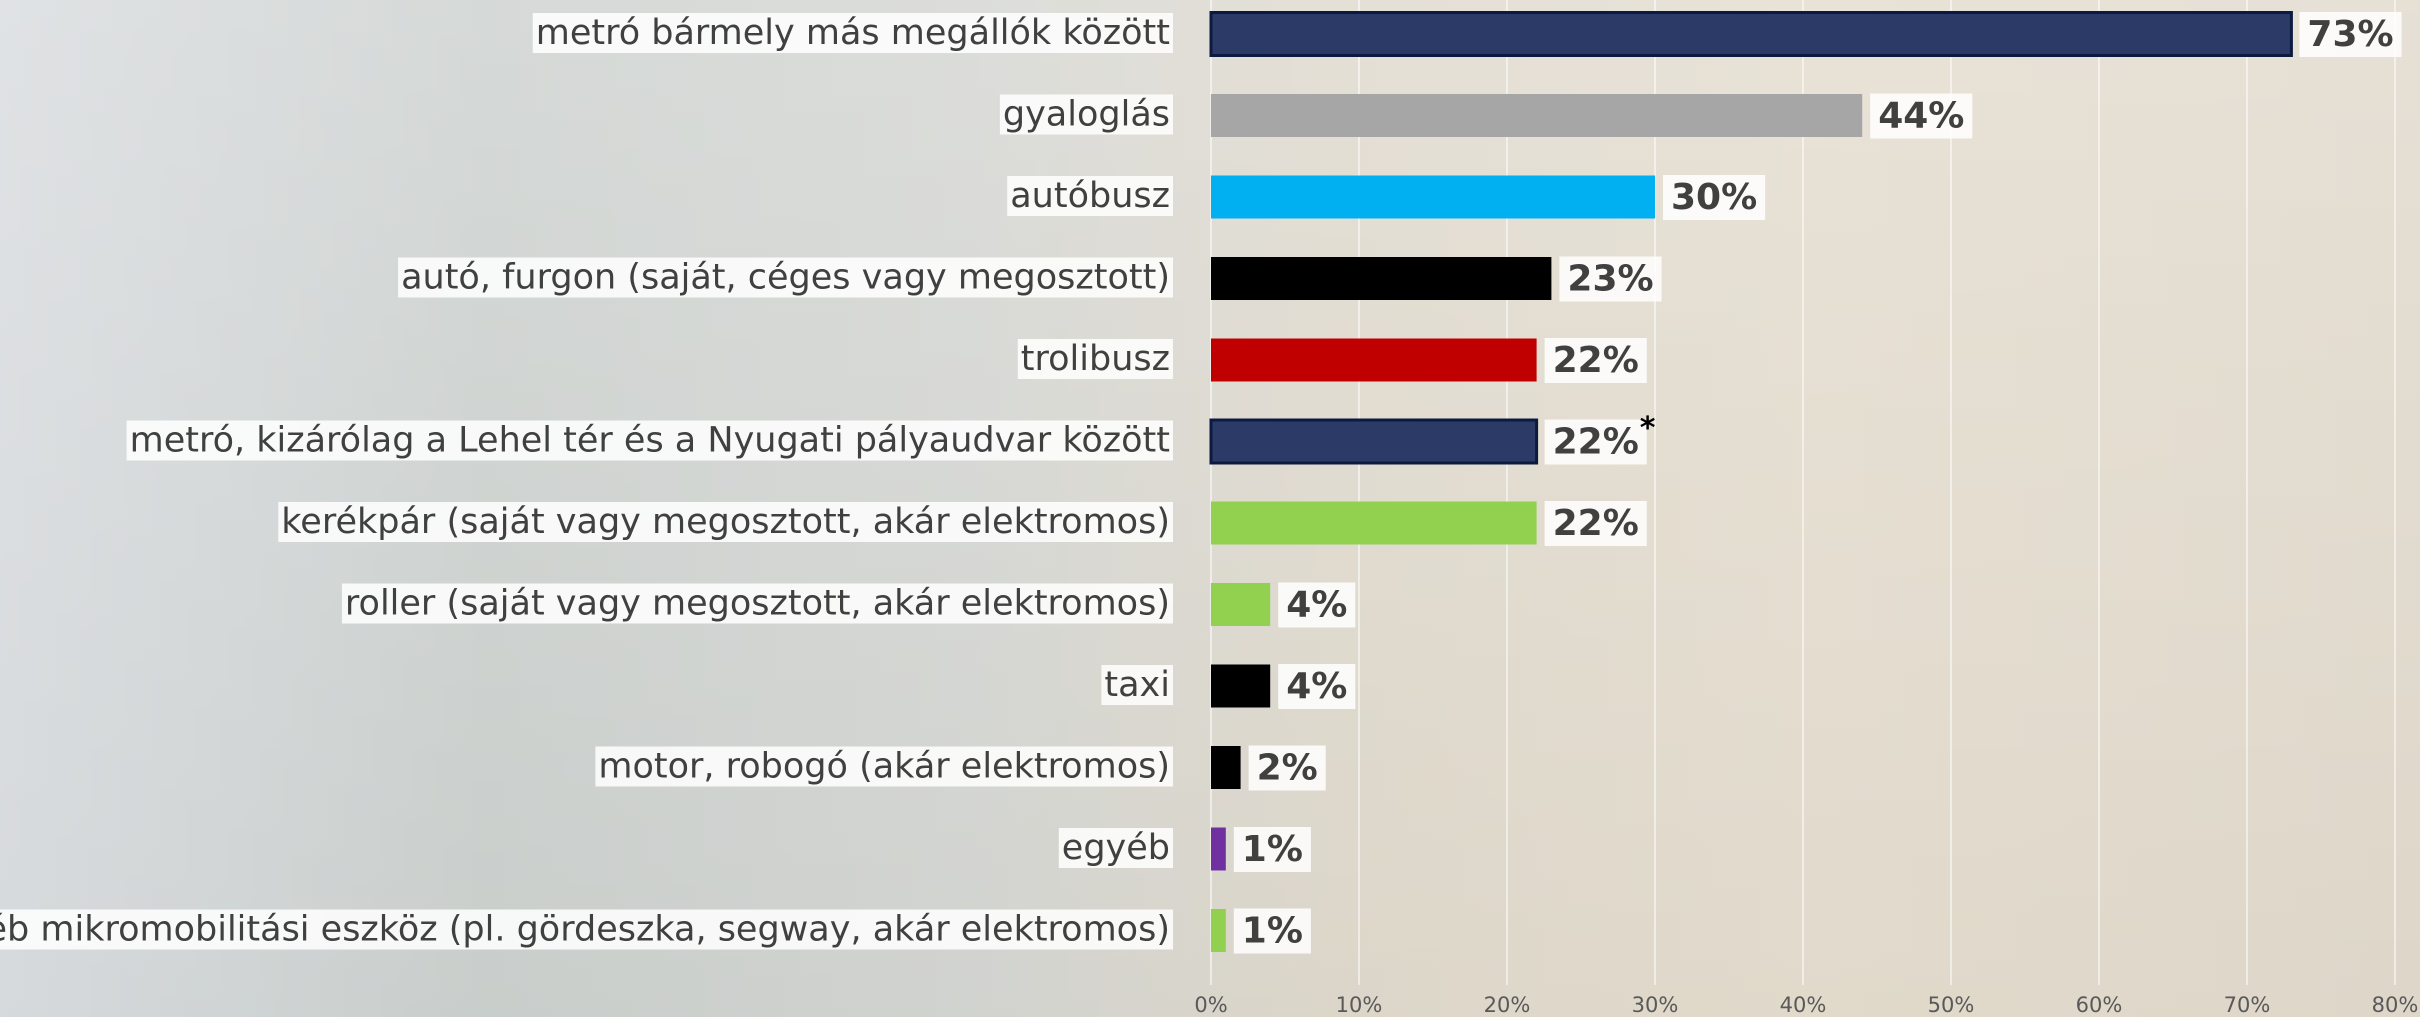 This screenshot has width=2420, height=1017. I want to click on category-label: autóbusz, so click(1090, 196).